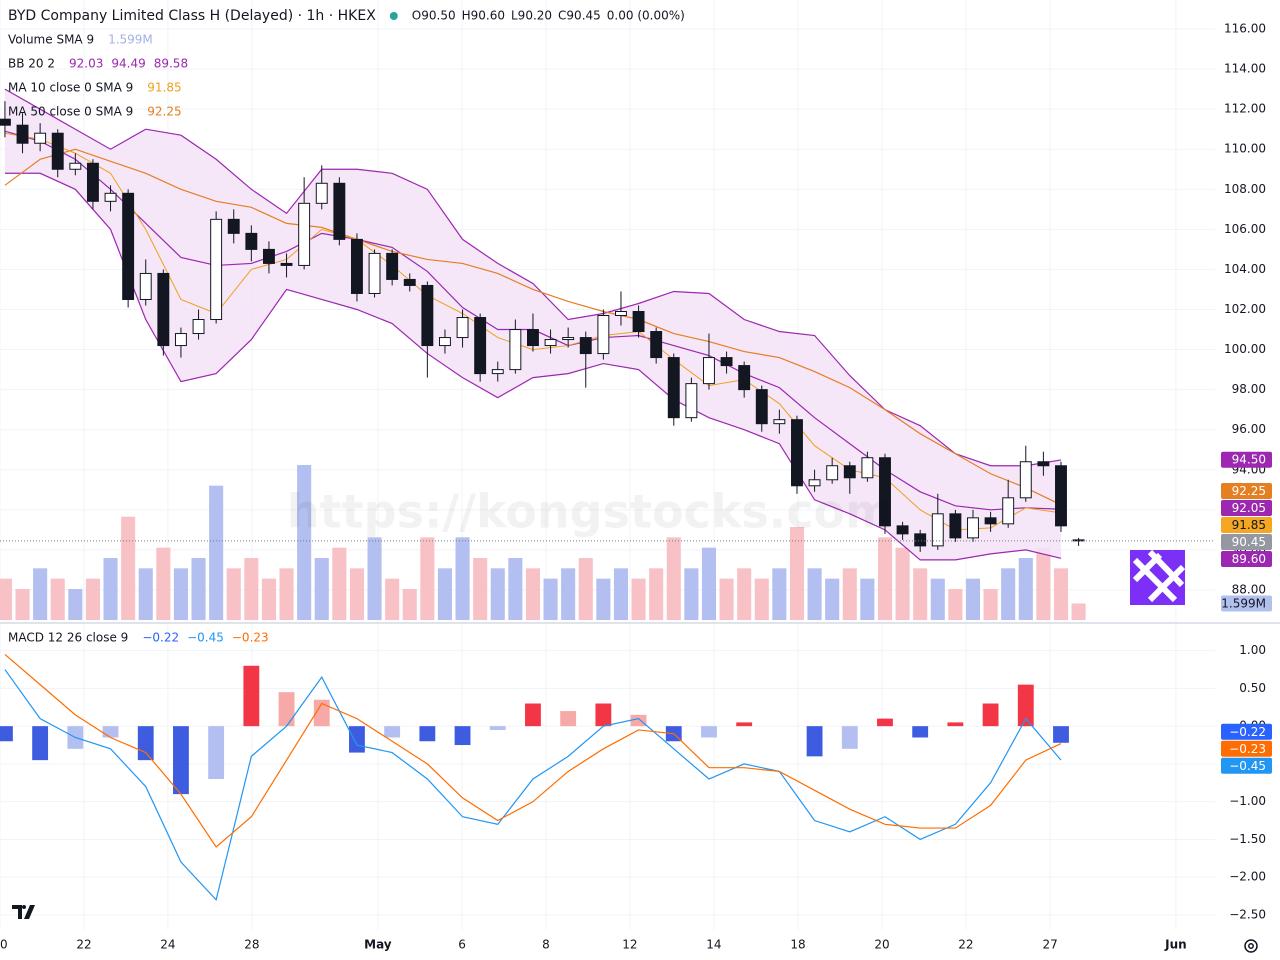 Image resolution: width=1280 pixels, height=960 pixels. Describe the element at coordinates (1159, 576) in the screenshot. I see `logo-mark` at that location.